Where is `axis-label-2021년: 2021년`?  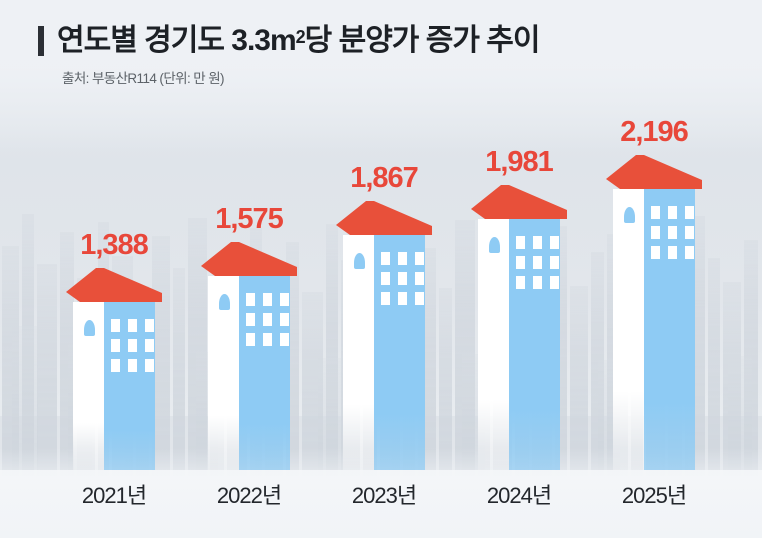 axis-label-2021년: 2021년 is located at coordinates (114, 495).